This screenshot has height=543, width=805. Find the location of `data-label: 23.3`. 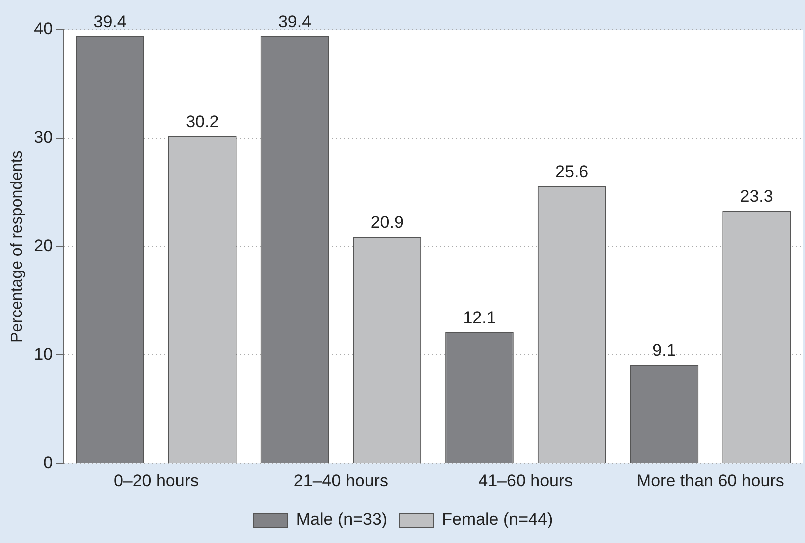

data-label: 23.3 is located at coordinates (757, 196).